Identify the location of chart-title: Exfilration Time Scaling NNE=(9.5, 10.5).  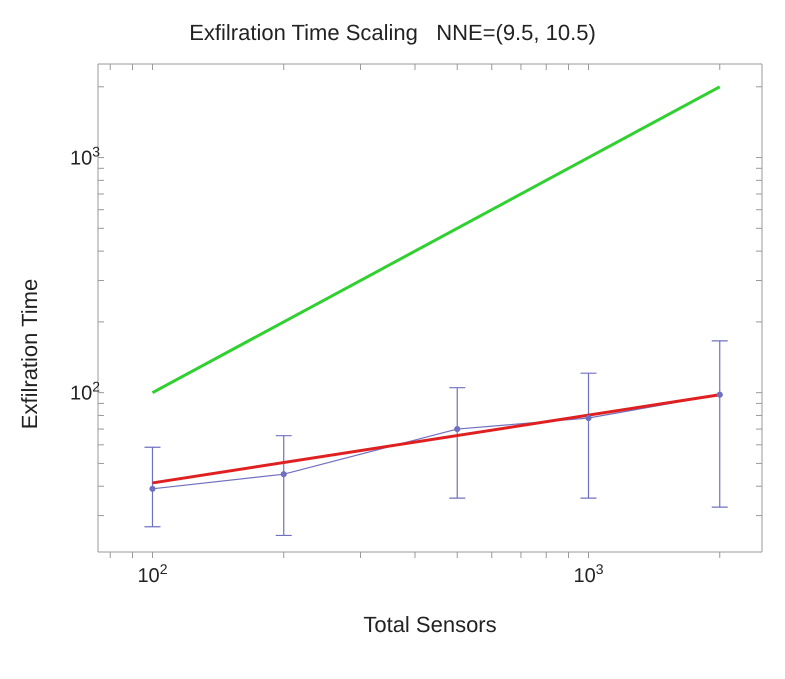
(392, 33).